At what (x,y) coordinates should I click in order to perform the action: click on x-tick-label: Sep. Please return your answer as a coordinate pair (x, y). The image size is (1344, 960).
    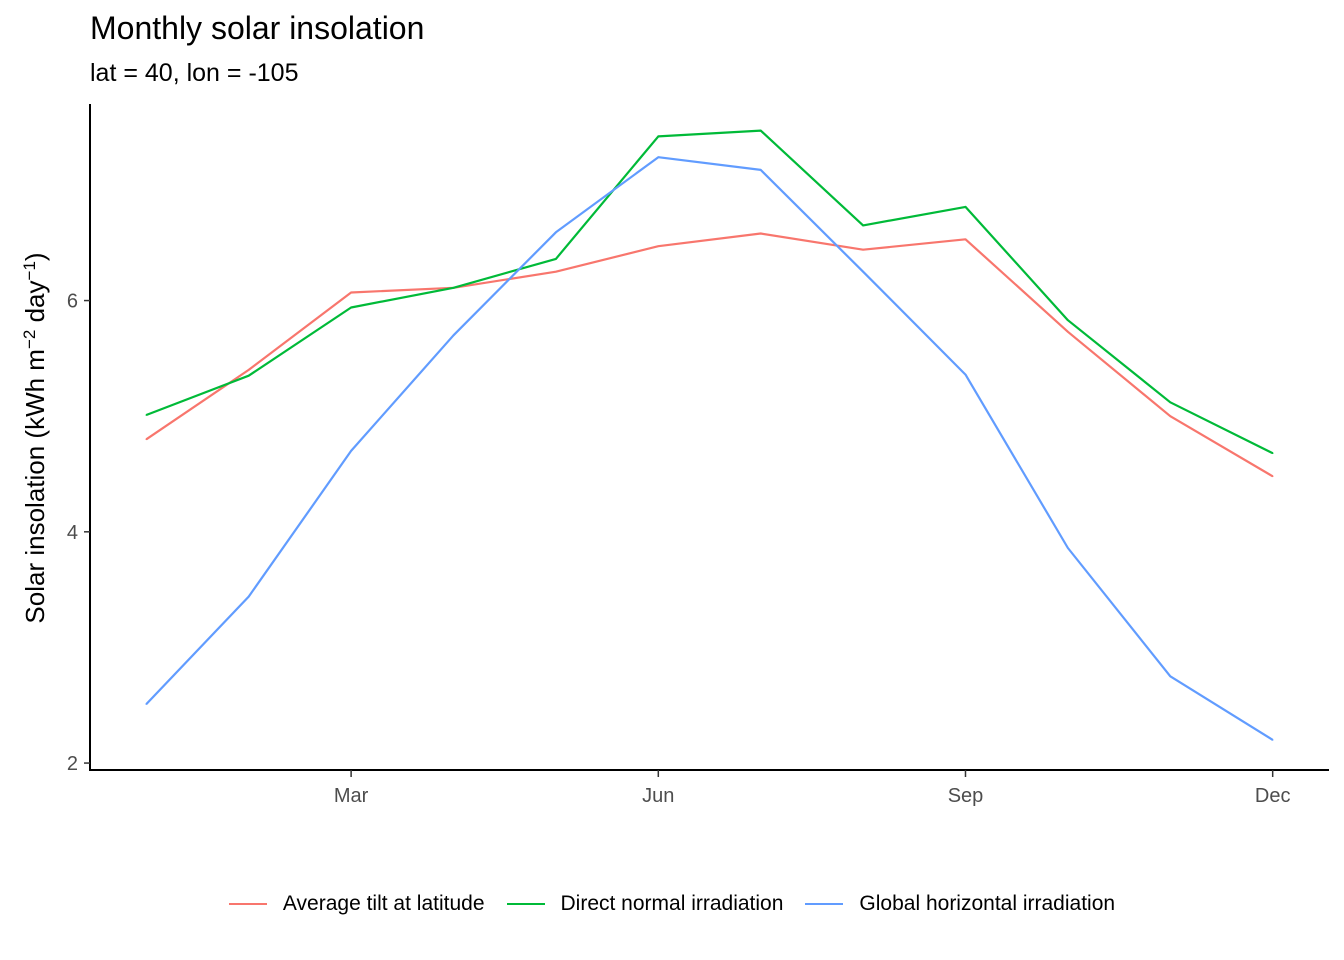
    Looking at the image, I should click on (966, 796).